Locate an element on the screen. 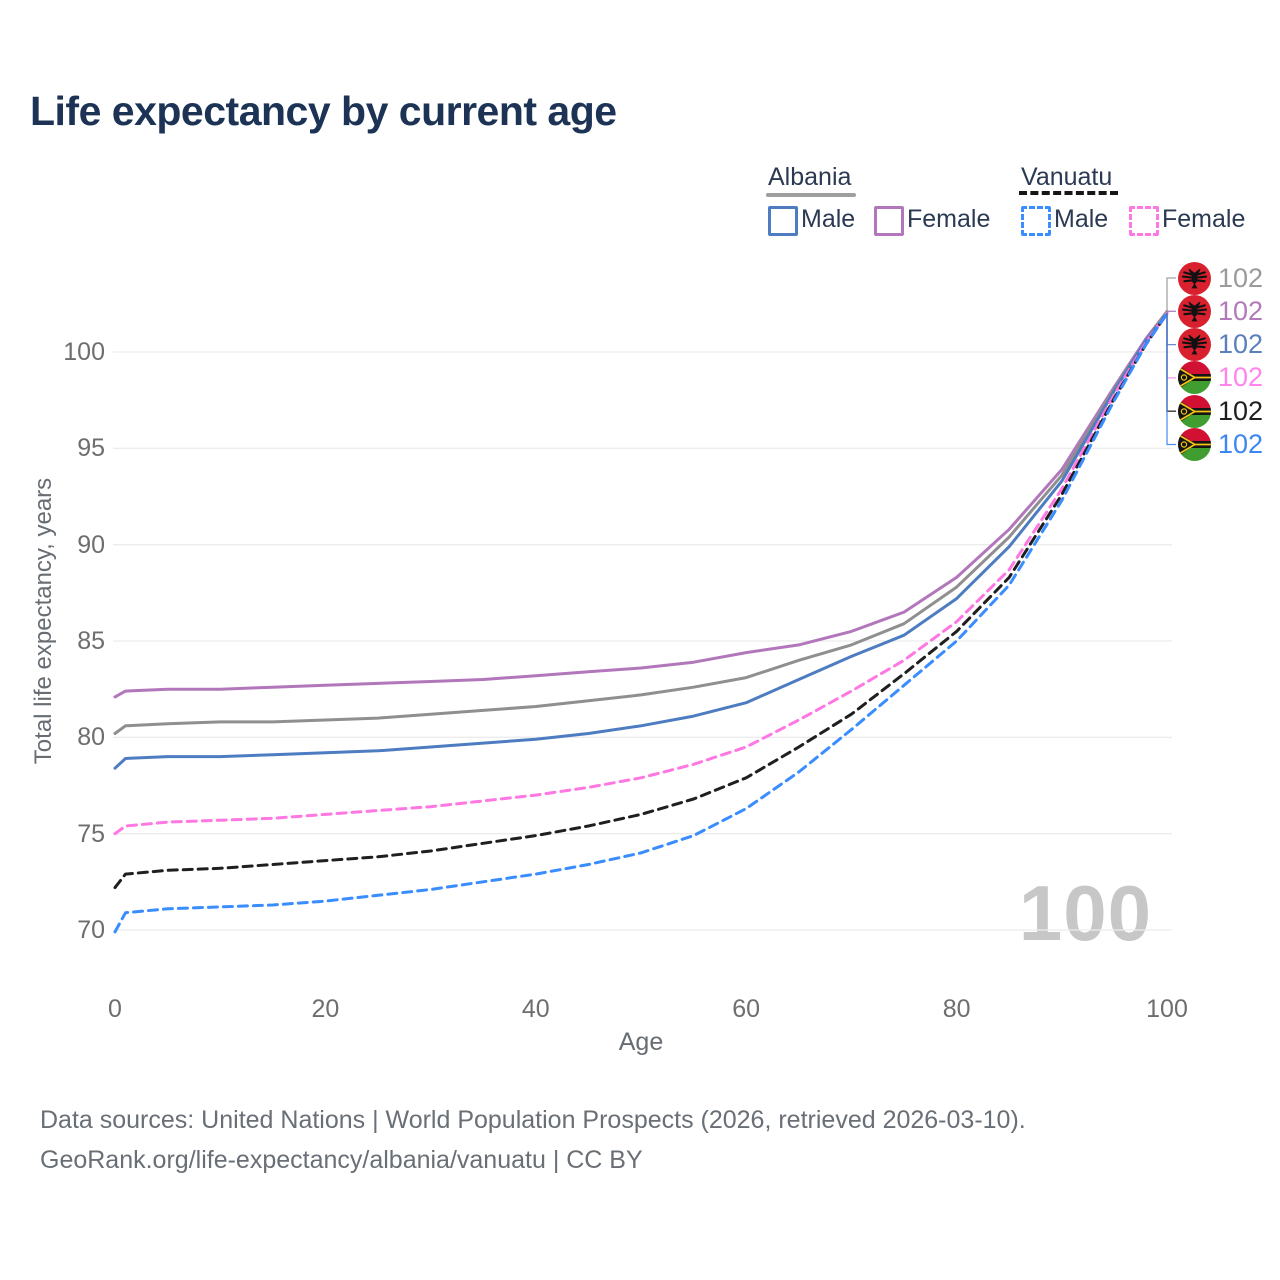  x-tick-label-100: 100 is located at coordinates (1167, 1009).